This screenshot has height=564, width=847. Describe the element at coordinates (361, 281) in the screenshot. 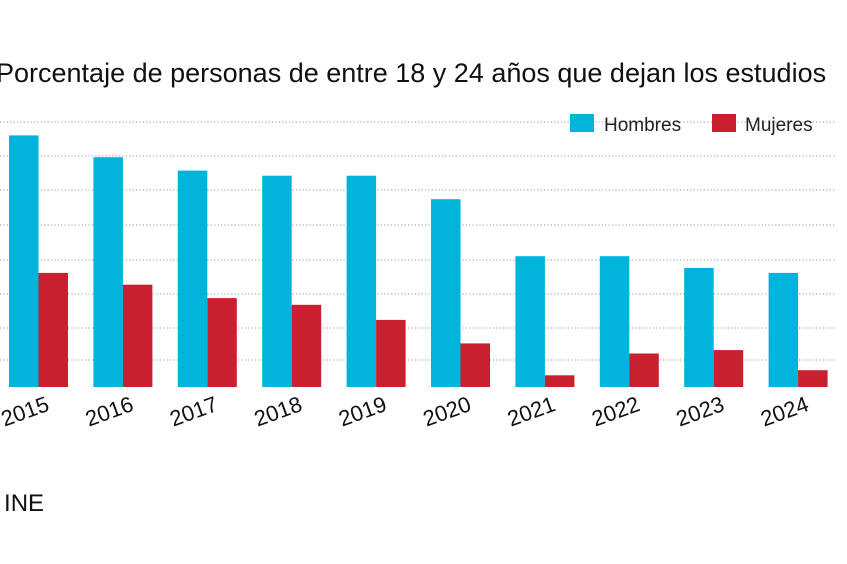

I see `bar-hombres-2019` at that location.